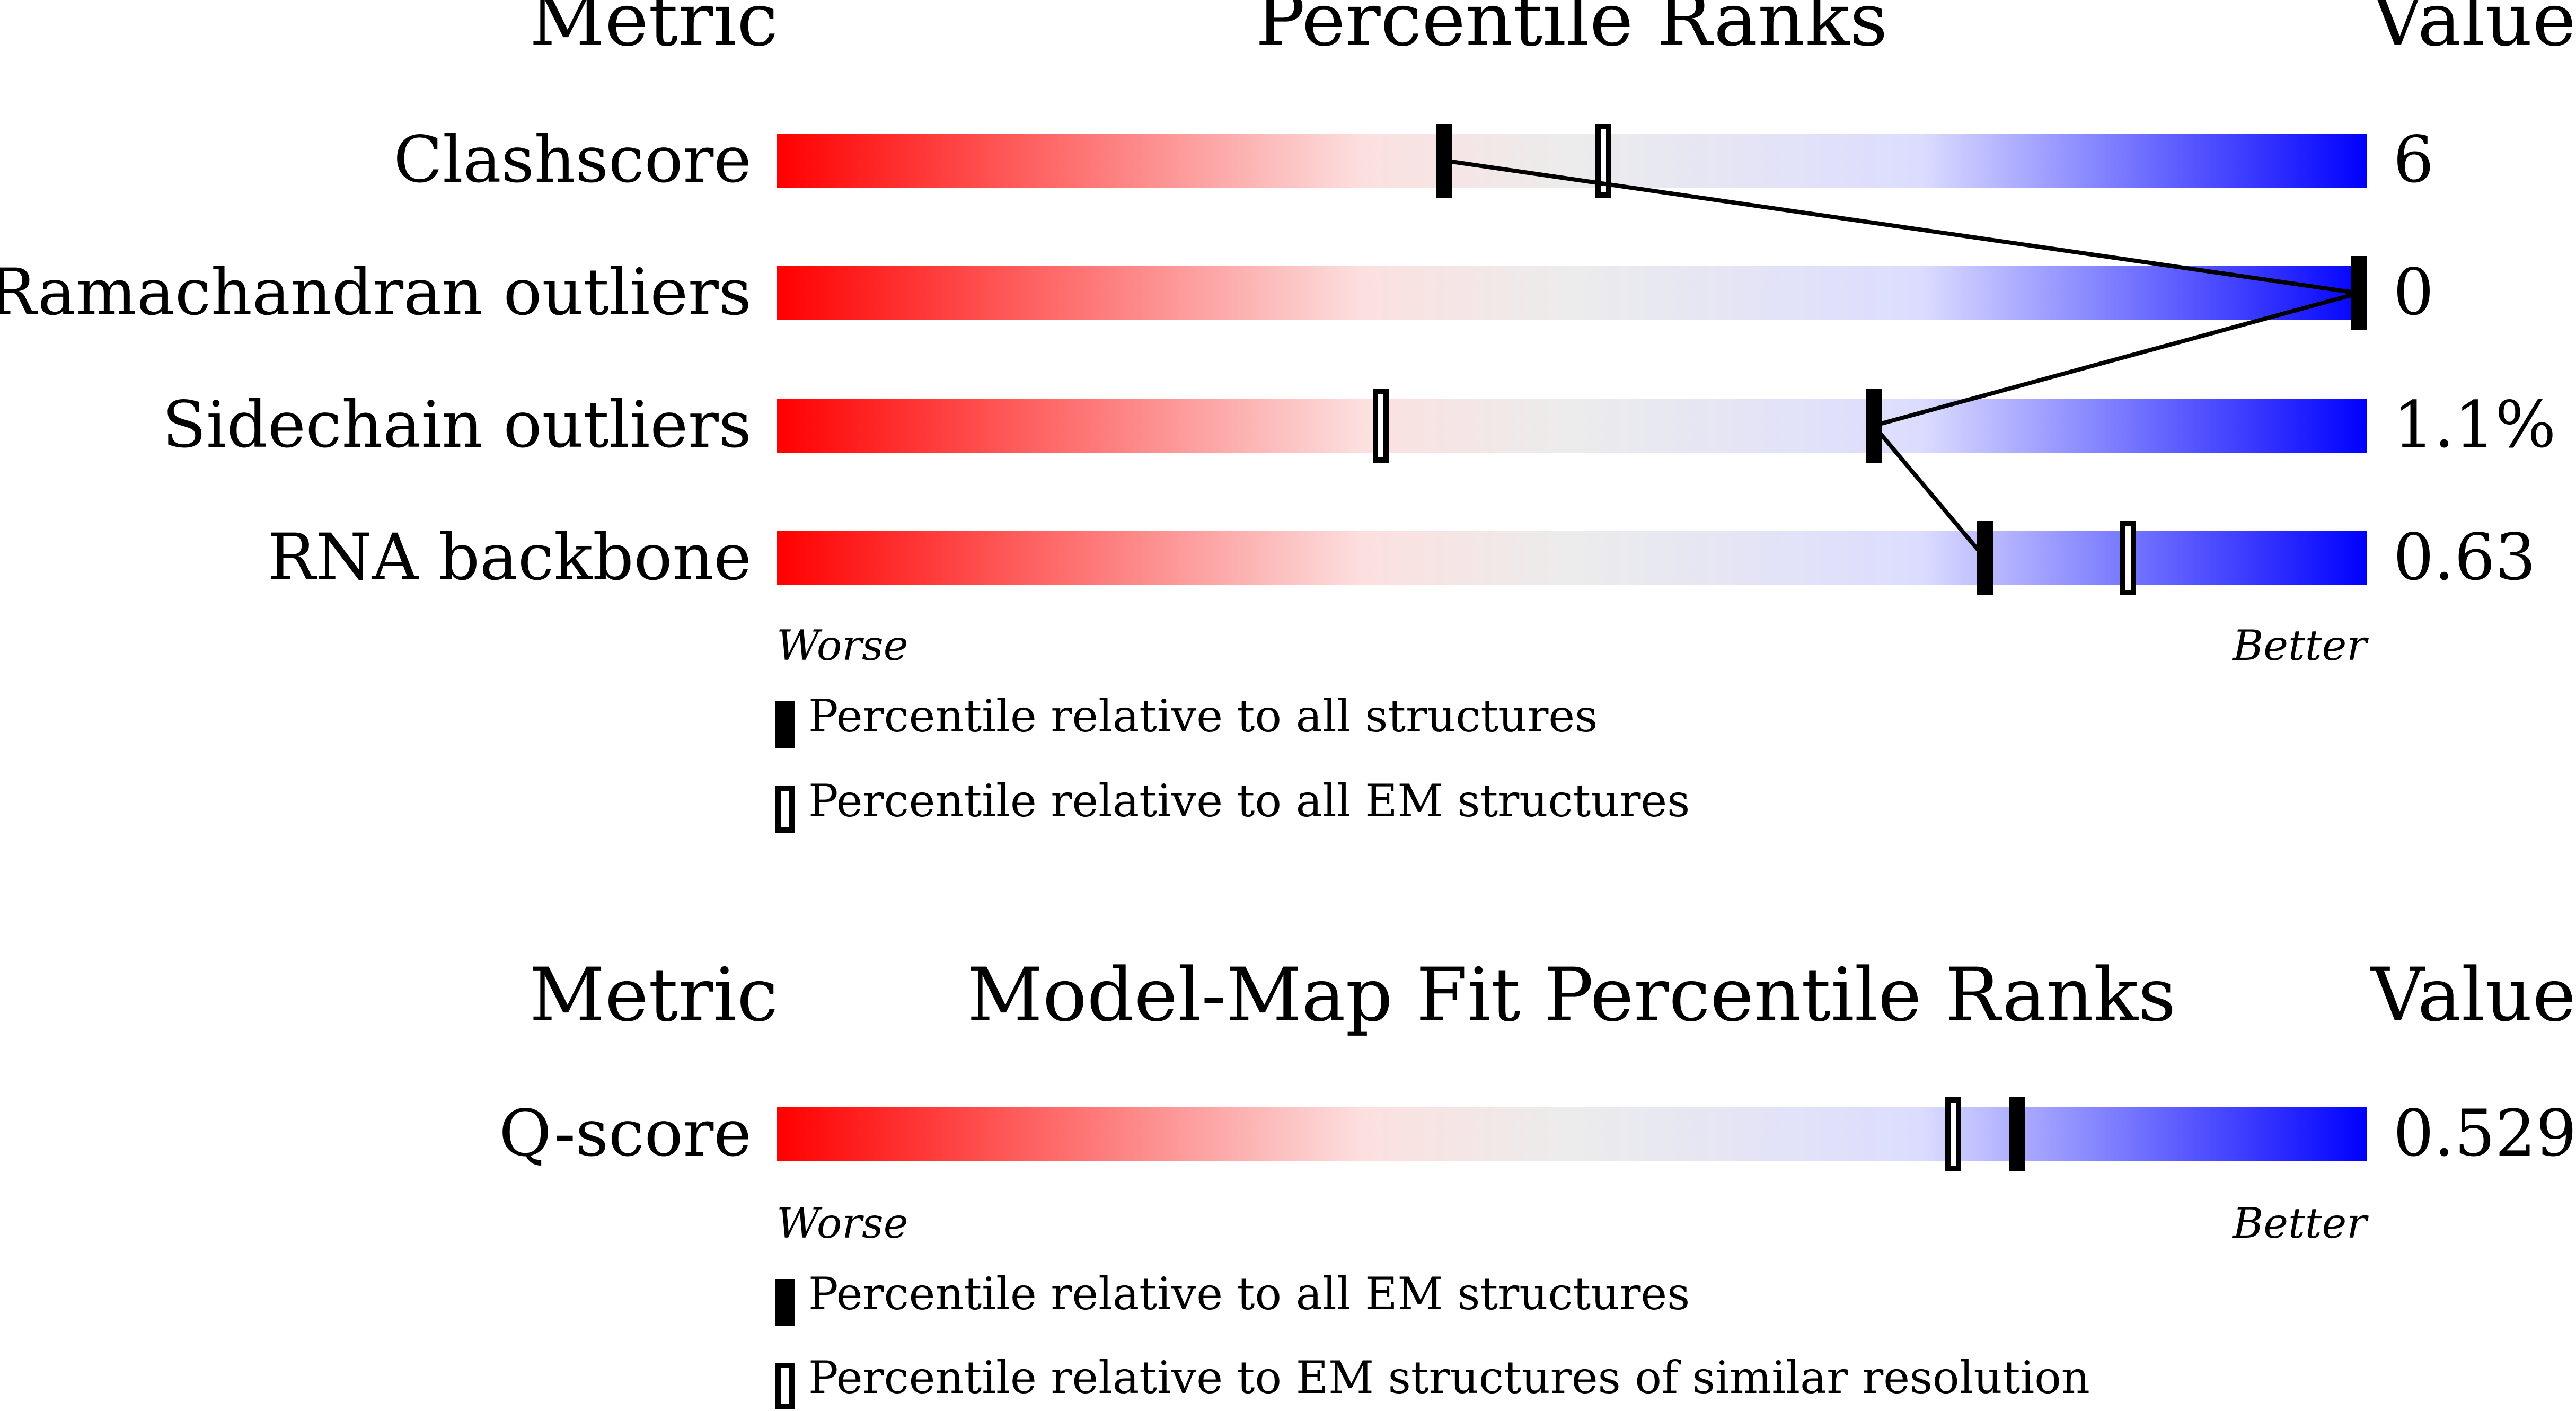 This screenshot has width=2576, height=1411. What do you see at coordinates (457, 424) in the screenshot?
I see `metric-label: Sidechain outliers` at bounding box center [457, 424].